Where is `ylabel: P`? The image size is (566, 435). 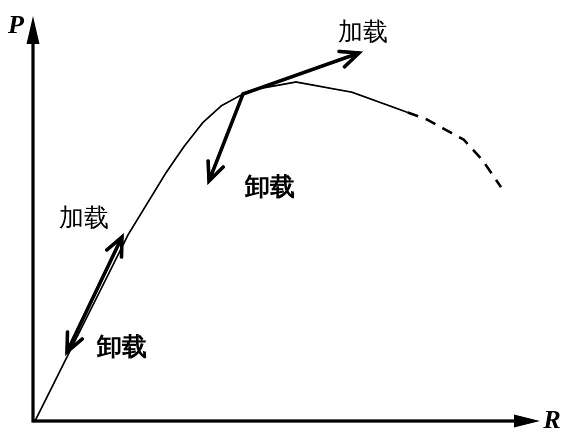 ylabel: P is located at coordinates (16, 24).